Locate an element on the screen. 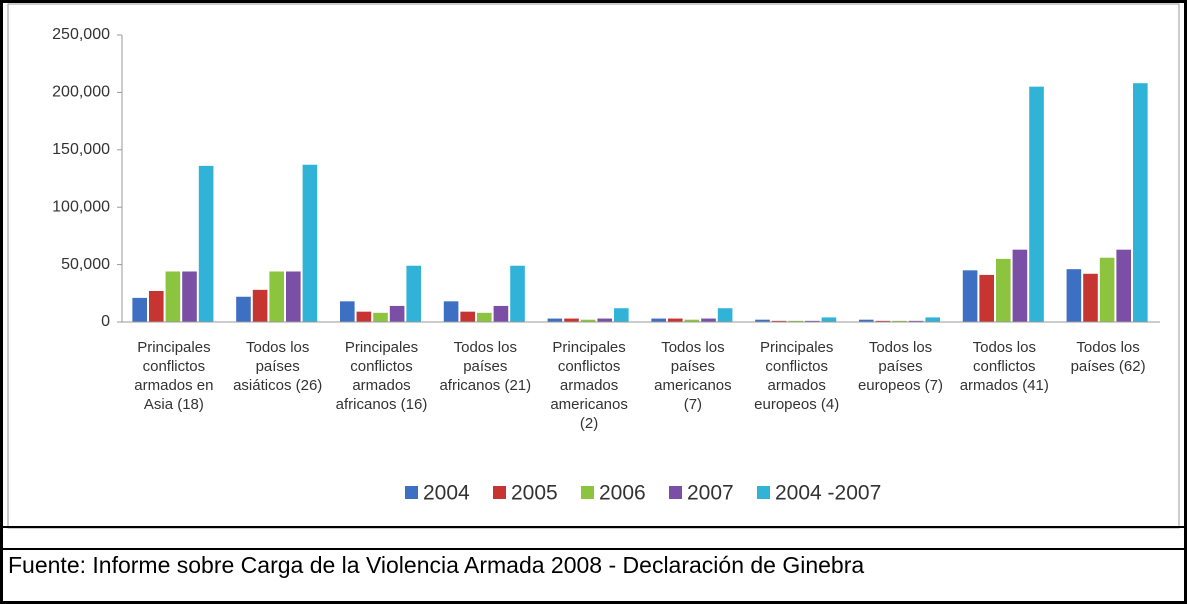  y-tick-label: 250,000 is located at coordinates (81, 34).